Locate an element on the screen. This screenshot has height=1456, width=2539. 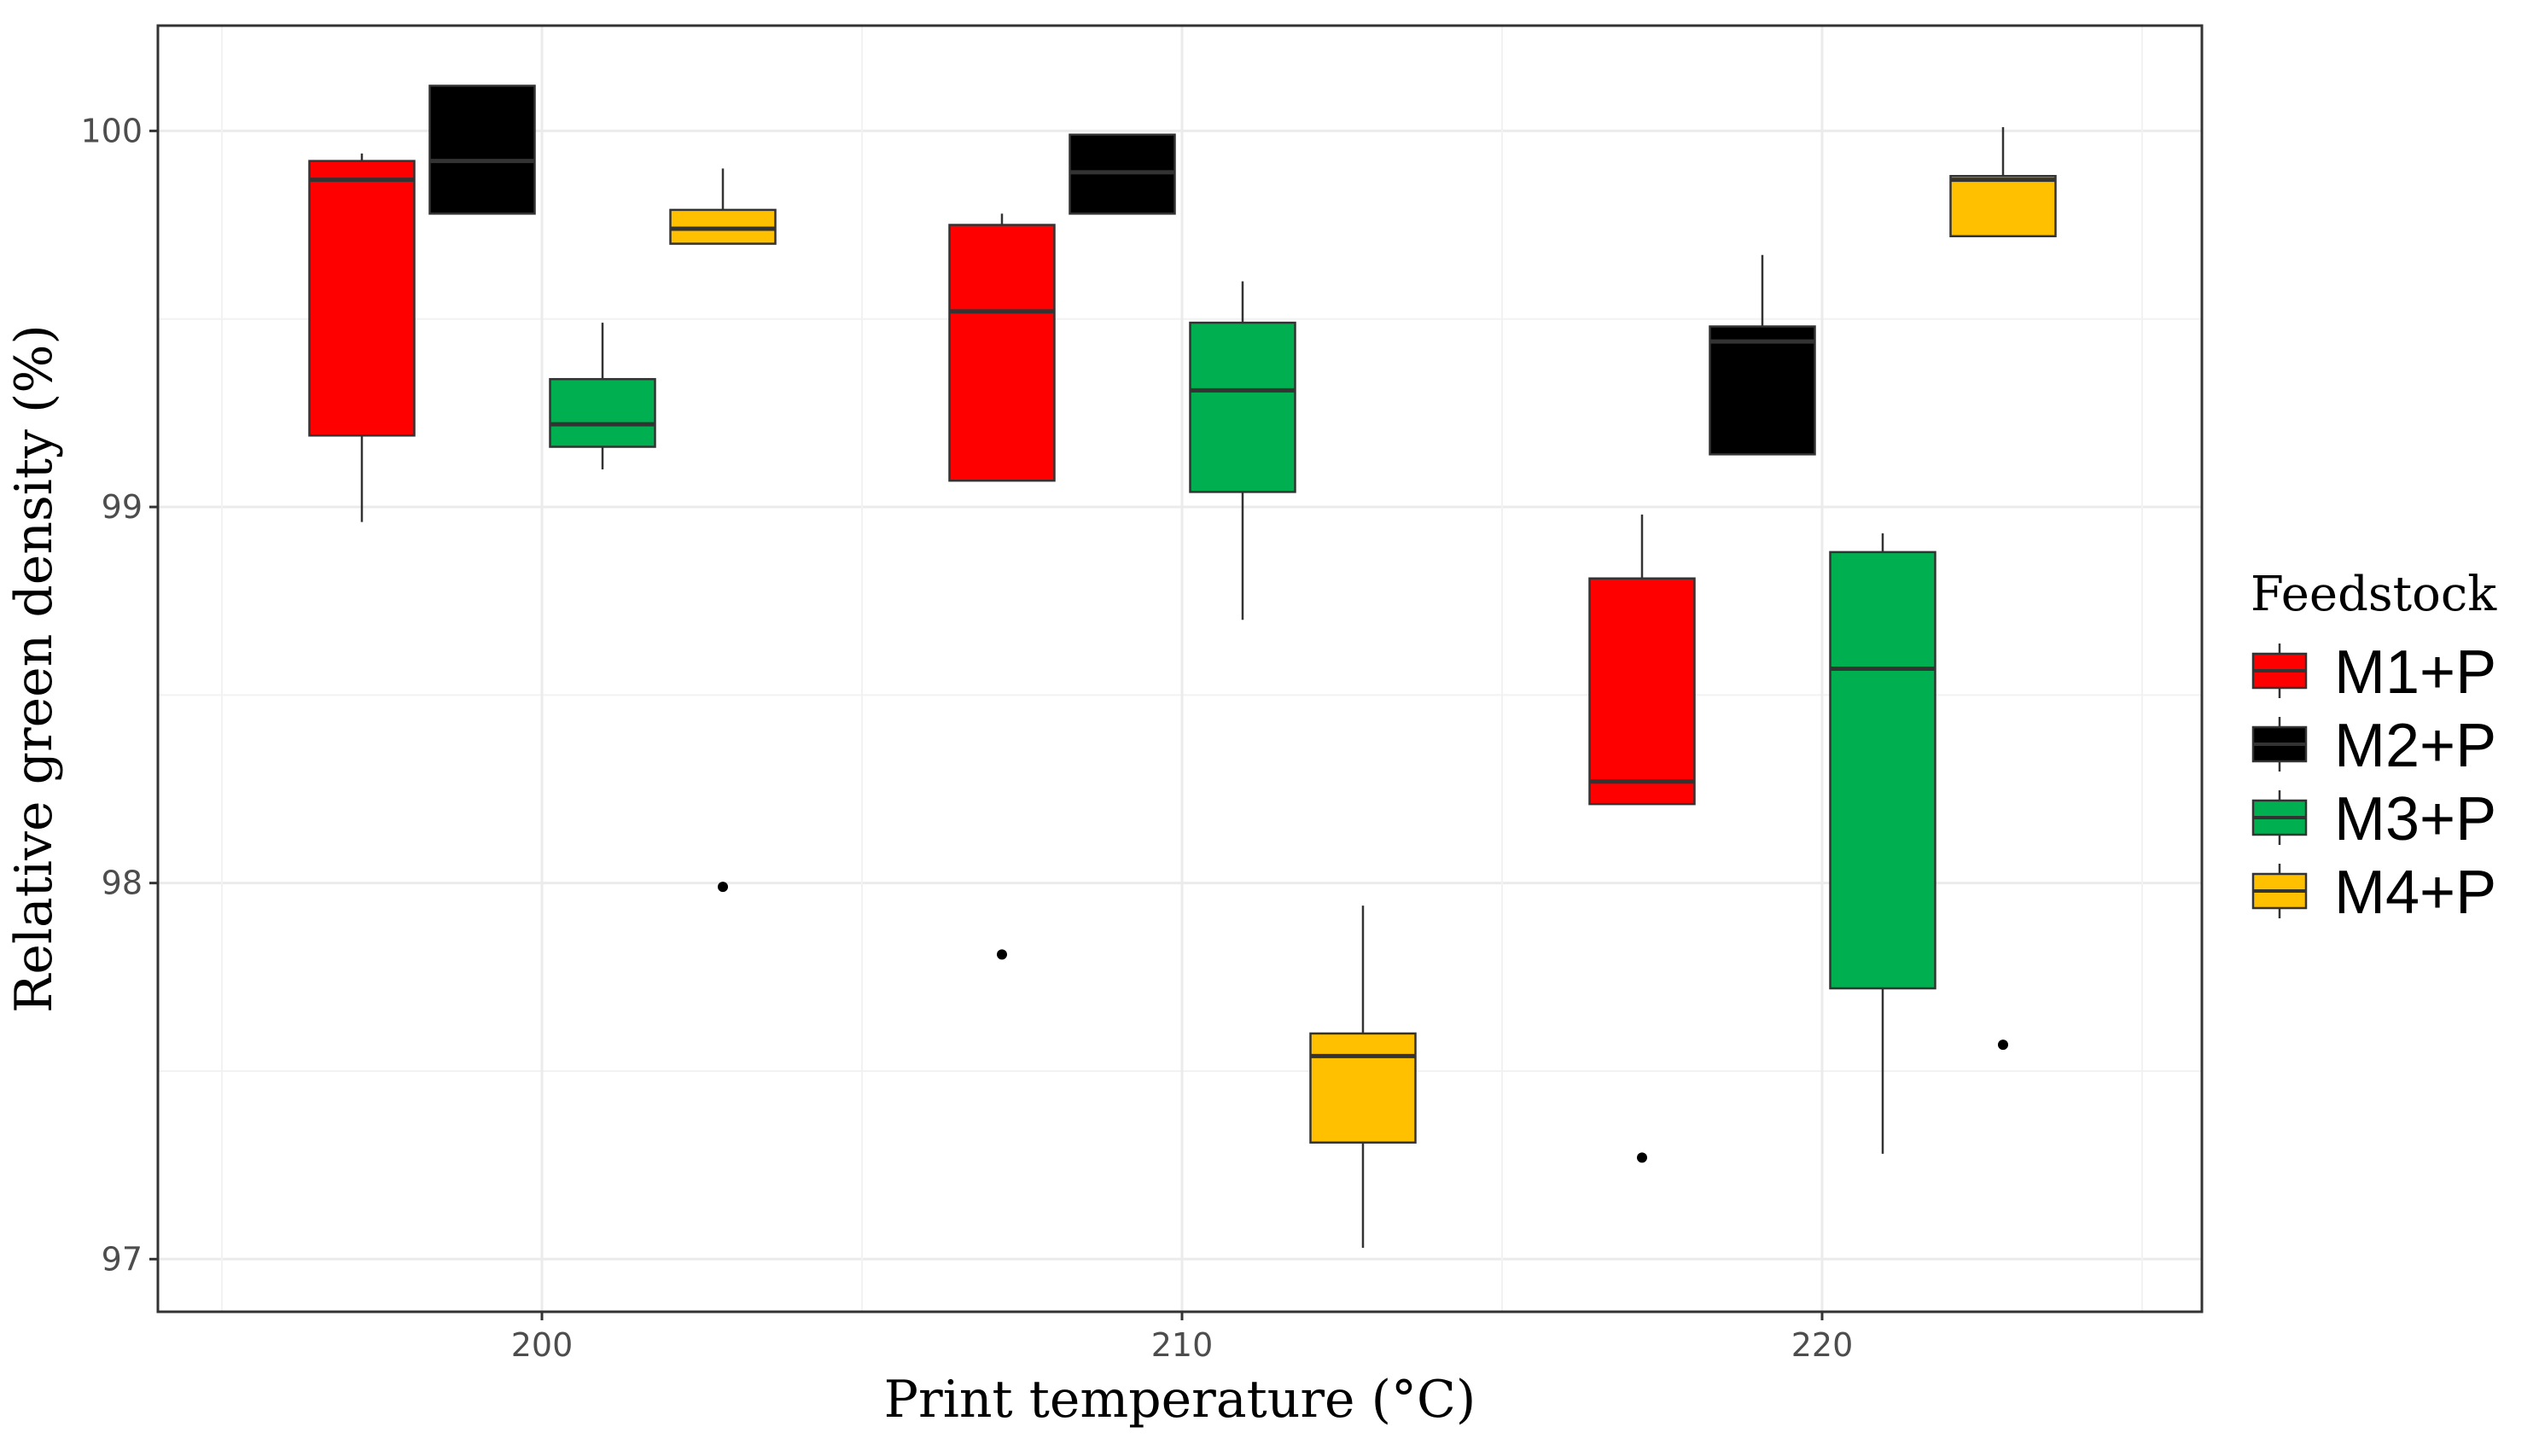
legend-label: M3+P is located at coordinates (2415, 819).